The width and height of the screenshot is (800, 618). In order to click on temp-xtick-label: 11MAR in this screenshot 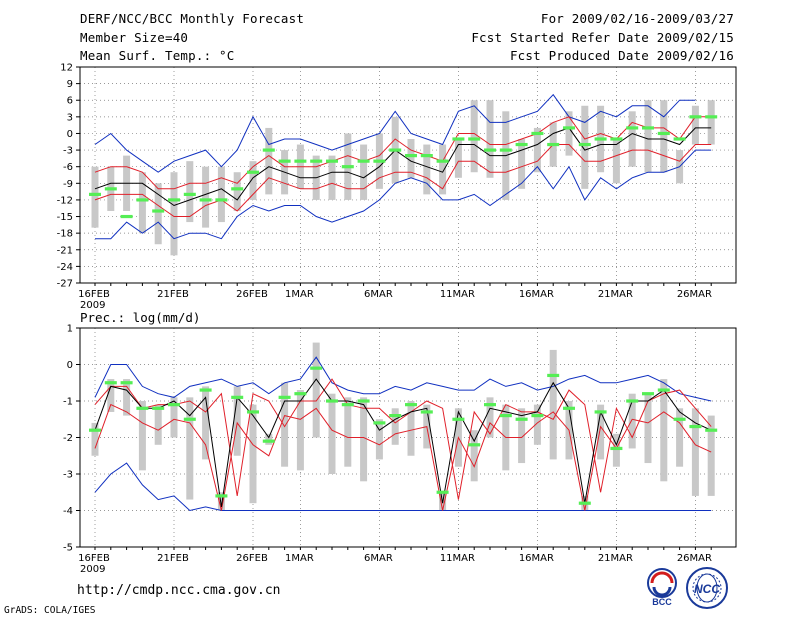, I will do `click(457, 294)`.